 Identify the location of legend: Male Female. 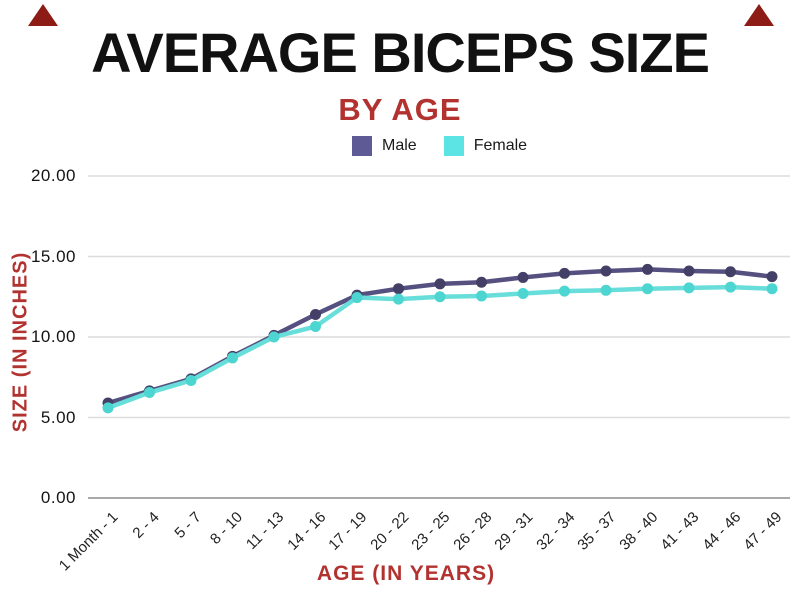
(439, 146).